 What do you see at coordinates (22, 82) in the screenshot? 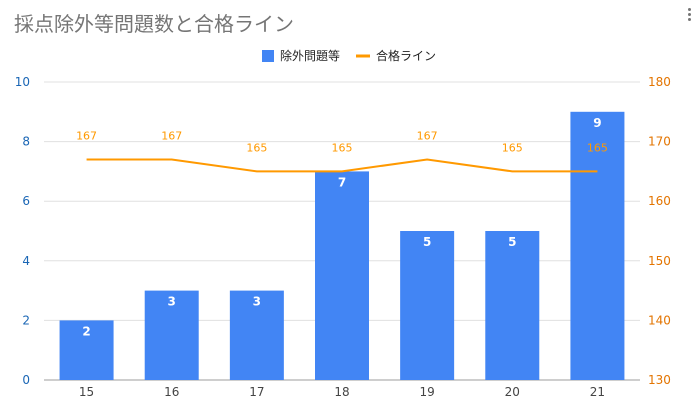
I see `left-axis-tick: 10` at bounding box center [22, 82].